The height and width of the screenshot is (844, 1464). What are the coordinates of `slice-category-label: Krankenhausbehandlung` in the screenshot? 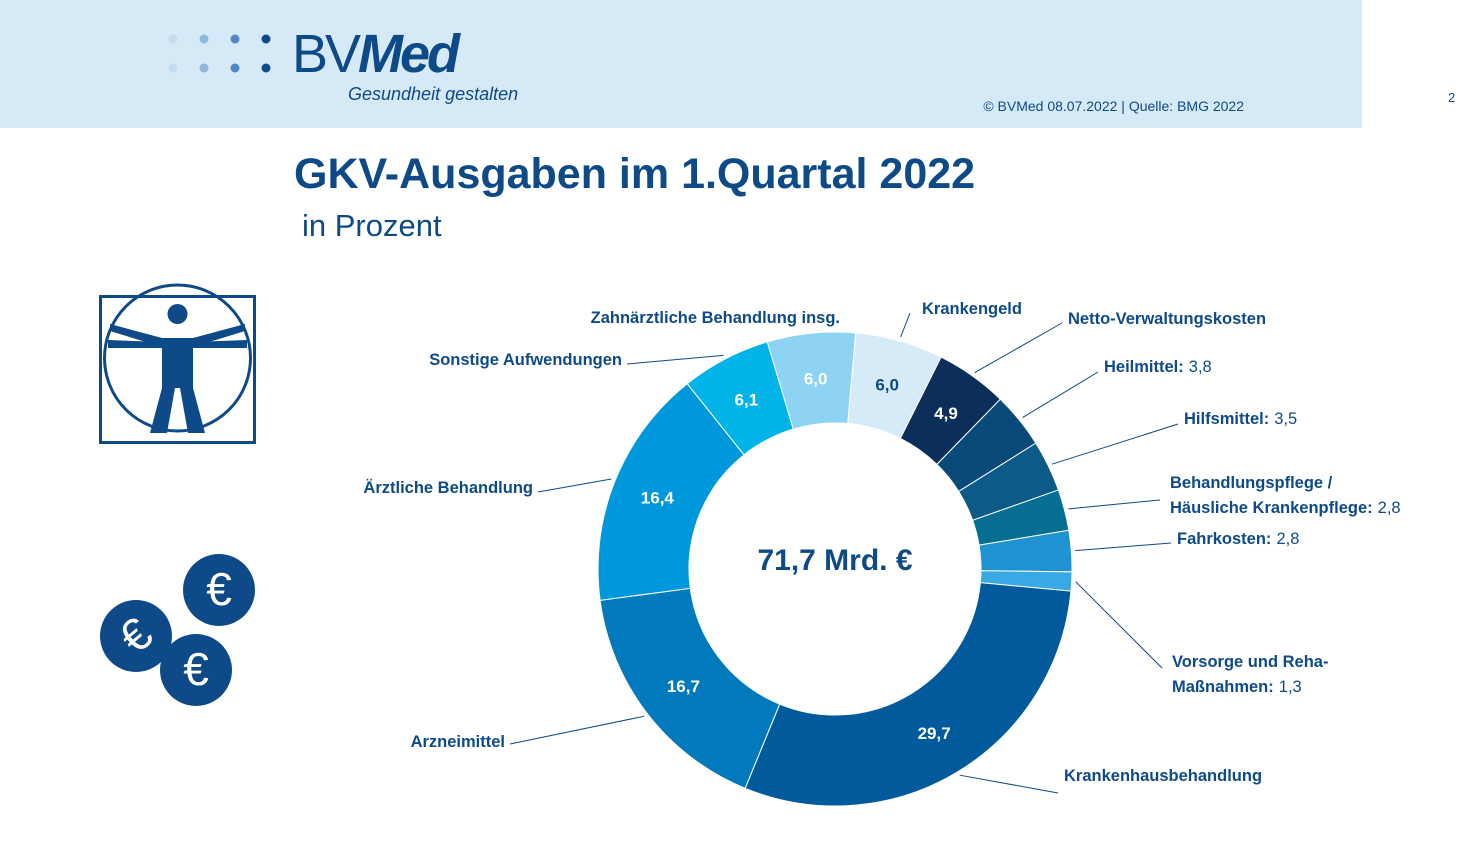 It's located at (1163, 776).